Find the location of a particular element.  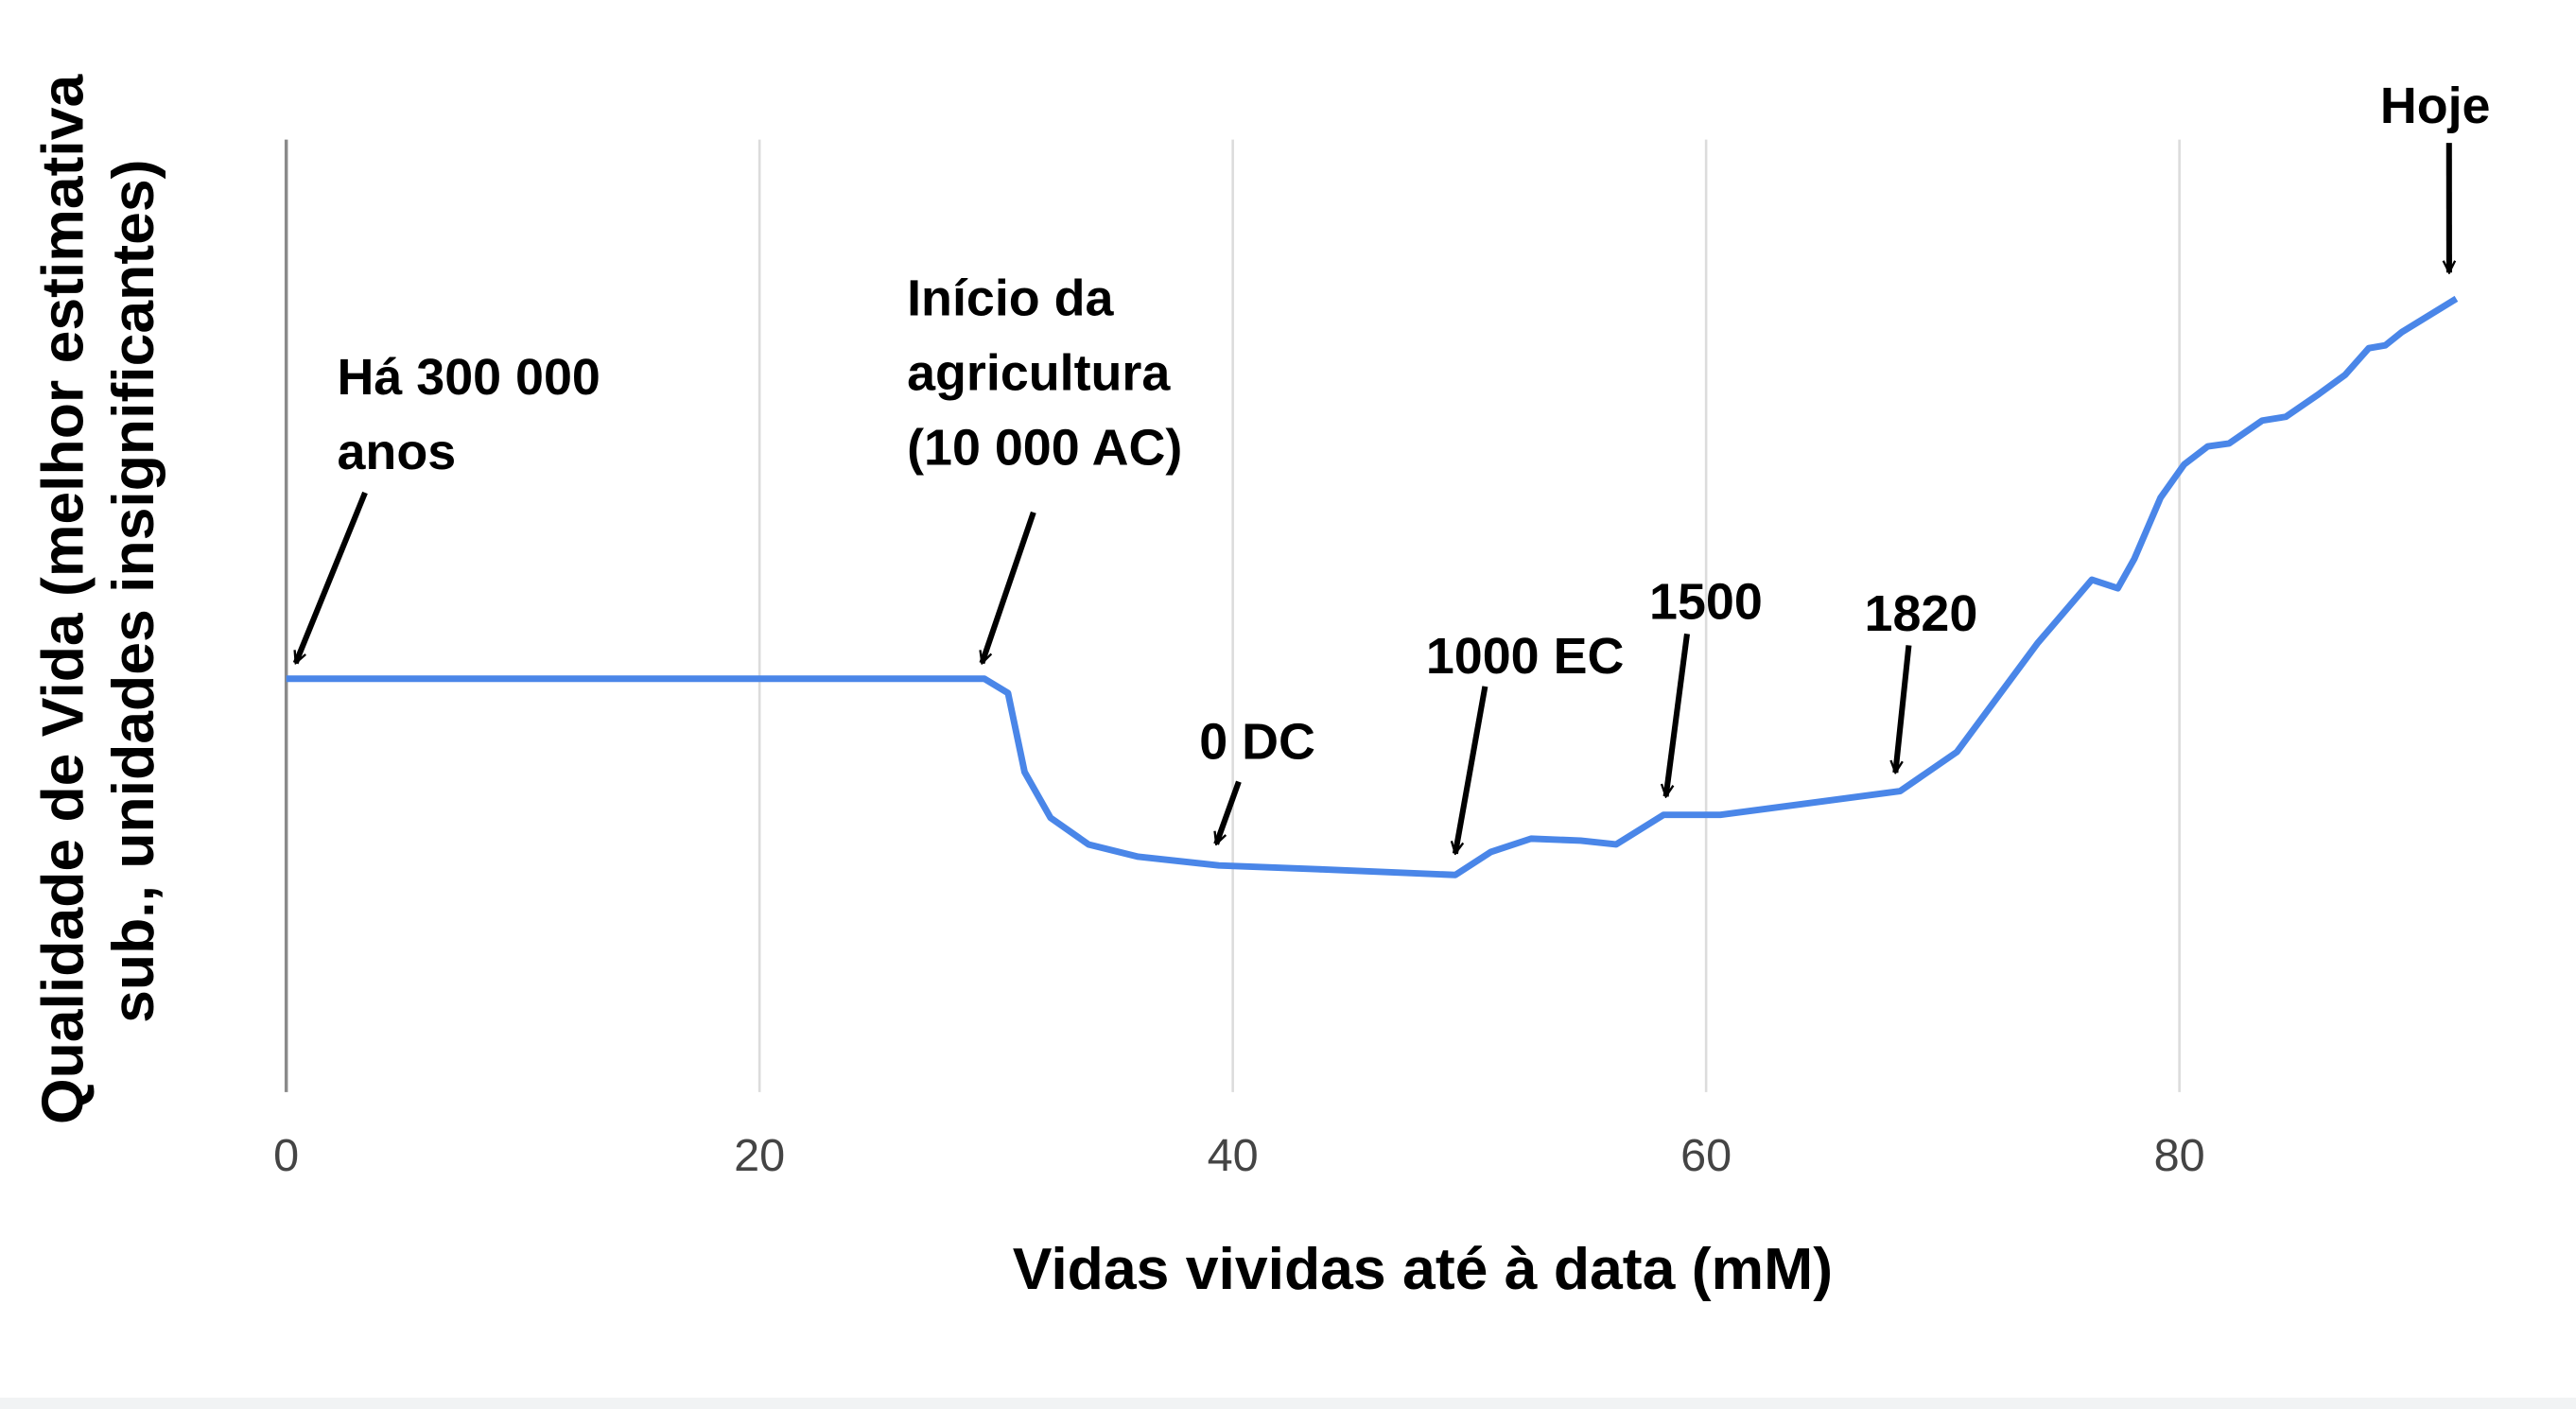

annotation-label: anos is located at coordinates (397, 452).